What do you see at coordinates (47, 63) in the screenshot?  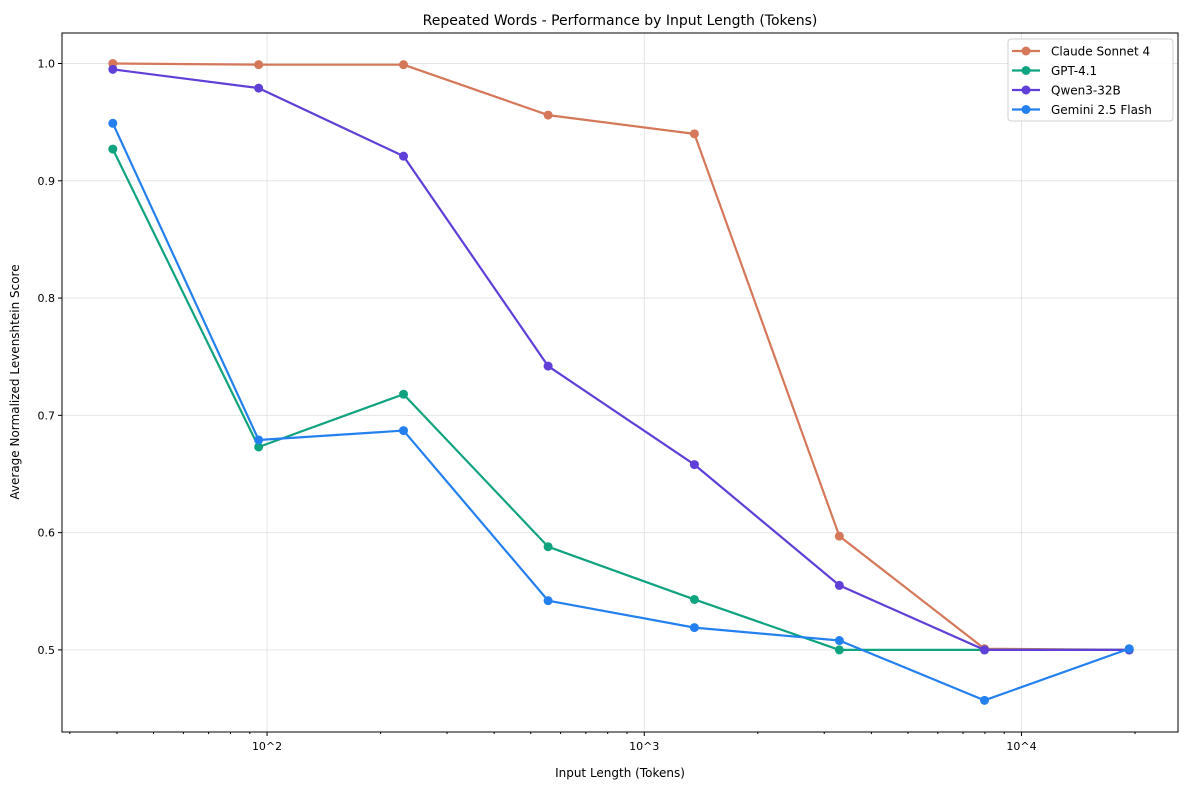 I see `y-tick-label: 1.0` at bounding box center [47, 63].